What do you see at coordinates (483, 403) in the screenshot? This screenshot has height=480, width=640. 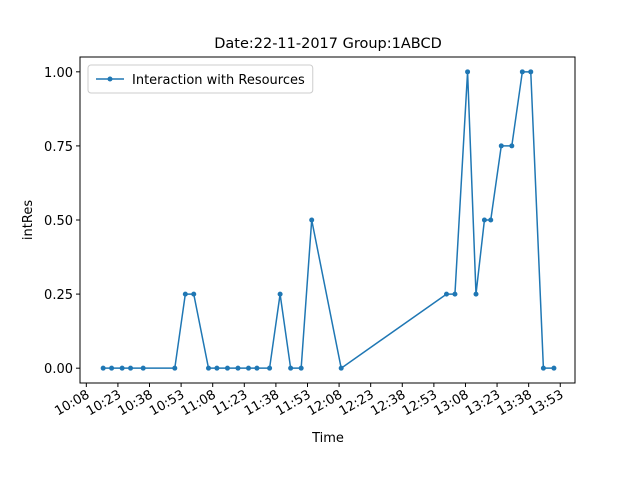 I see `x-tick-label: 13:23` at bounding box center [483, 403].